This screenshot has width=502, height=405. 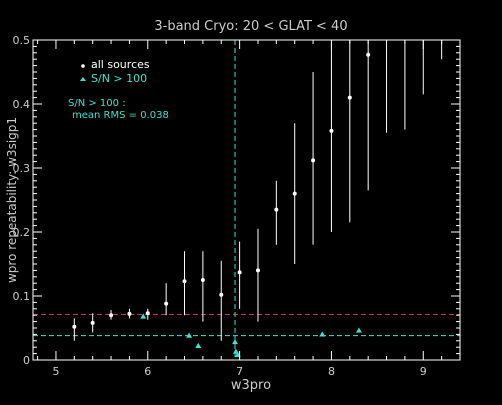 What do you see at coordinates (12, 200) in the screenshot?
I see `y-axis-label: wpro repeatability: w3sigp1` at bounding box center [12, 200].